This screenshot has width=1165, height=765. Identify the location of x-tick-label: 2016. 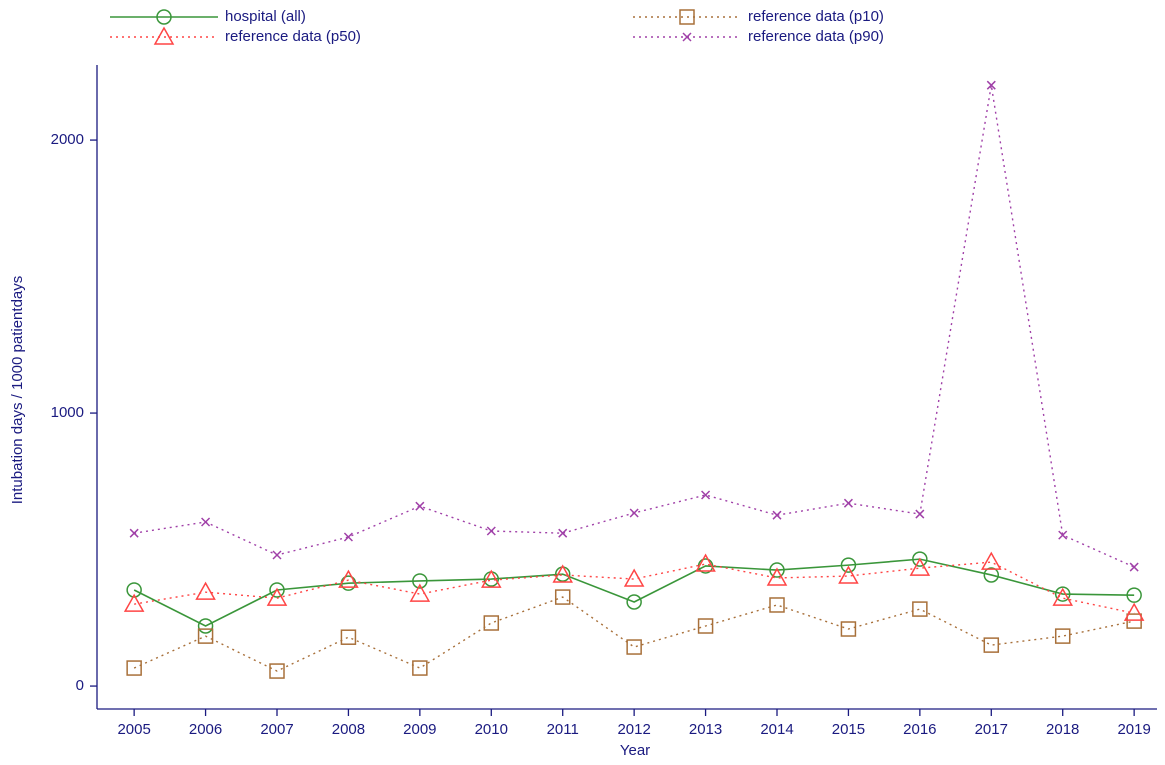
(919, 729).